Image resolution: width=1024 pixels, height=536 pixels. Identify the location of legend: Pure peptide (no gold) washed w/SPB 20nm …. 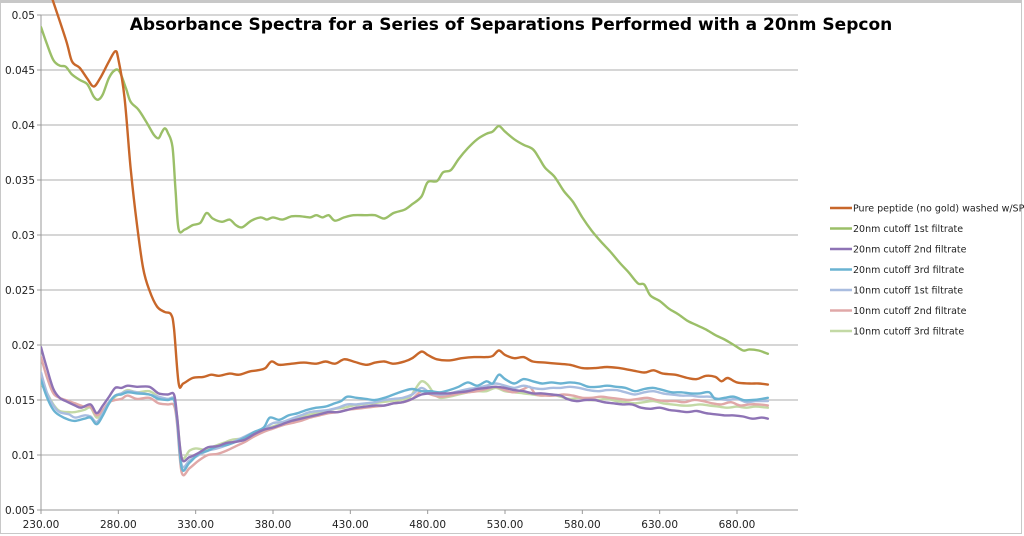
(927, 271).